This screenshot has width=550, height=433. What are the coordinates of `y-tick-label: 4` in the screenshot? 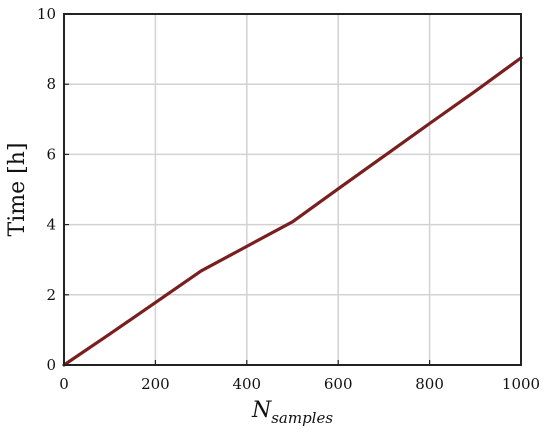 It's located at (51, 225).